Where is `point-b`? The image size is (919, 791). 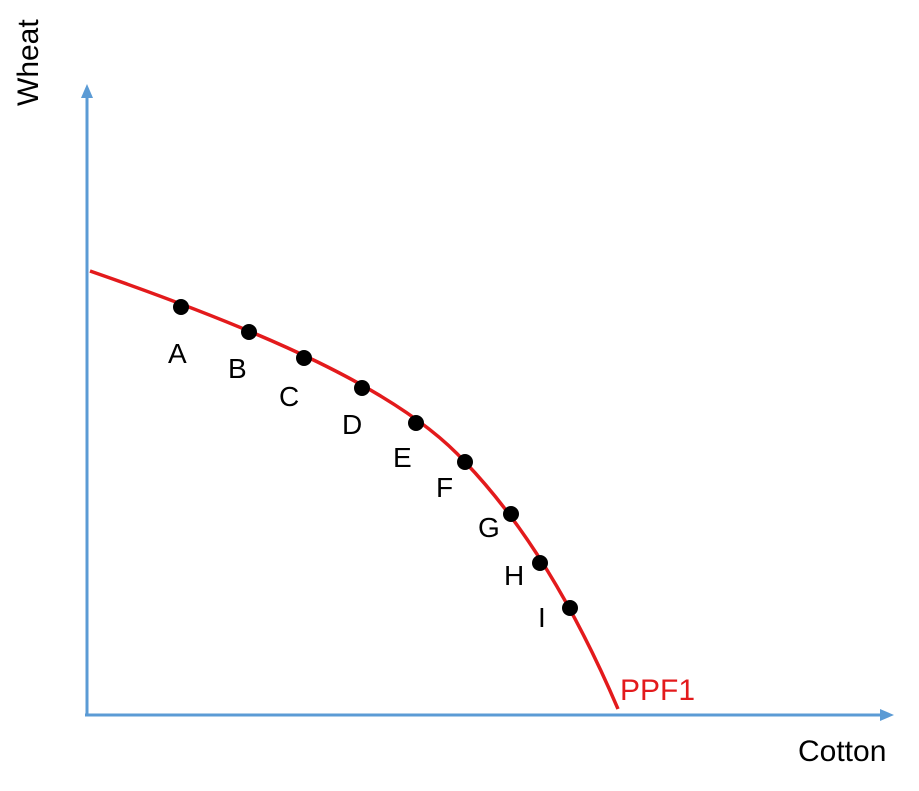 point-b is located at coordinates (249, 332).